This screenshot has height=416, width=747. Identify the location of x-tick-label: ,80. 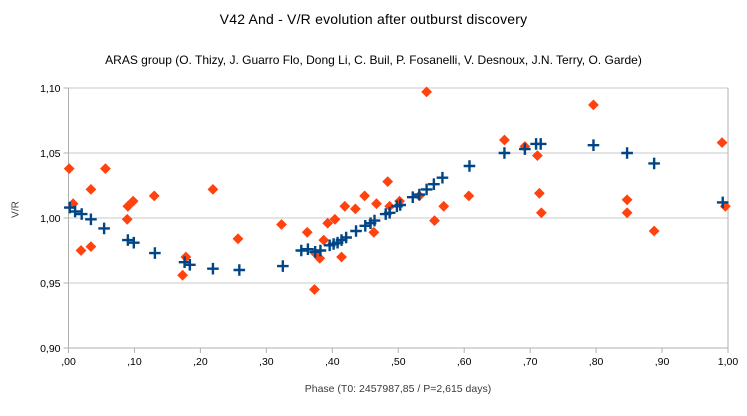
(596, 362).